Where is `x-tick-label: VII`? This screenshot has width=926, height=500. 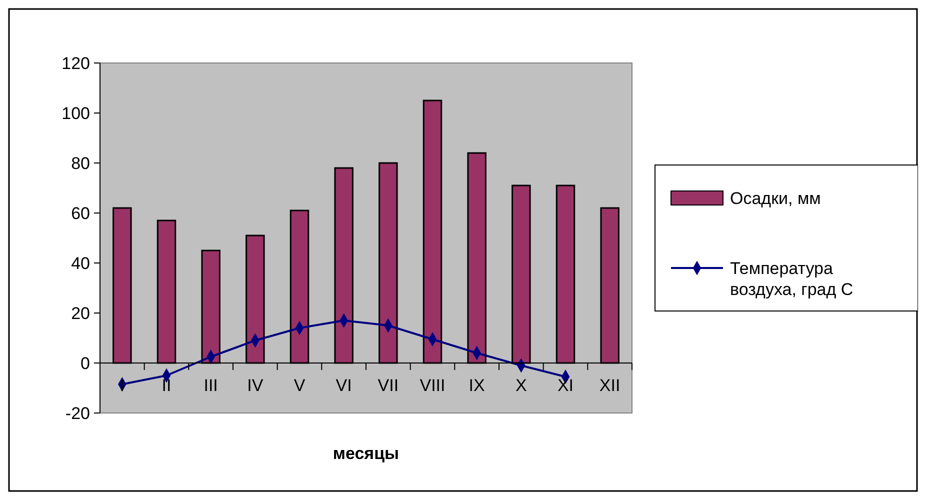 x-tick-label: VII is located at coordinates (388, 385).